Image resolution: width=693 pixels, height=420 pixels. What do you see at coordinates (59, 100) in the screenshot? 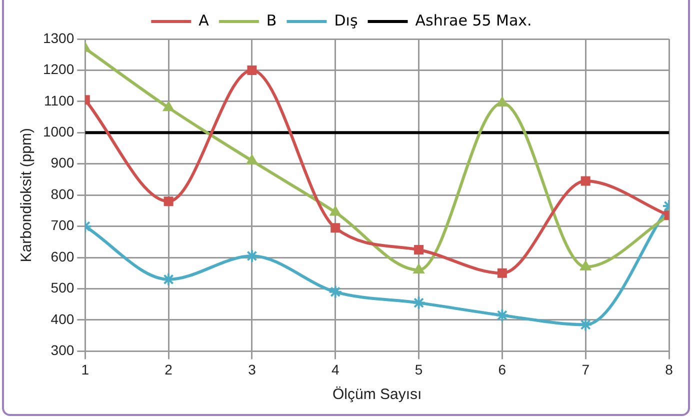
I see `y-tick-label: 1100` at bounding box center [59, 100].